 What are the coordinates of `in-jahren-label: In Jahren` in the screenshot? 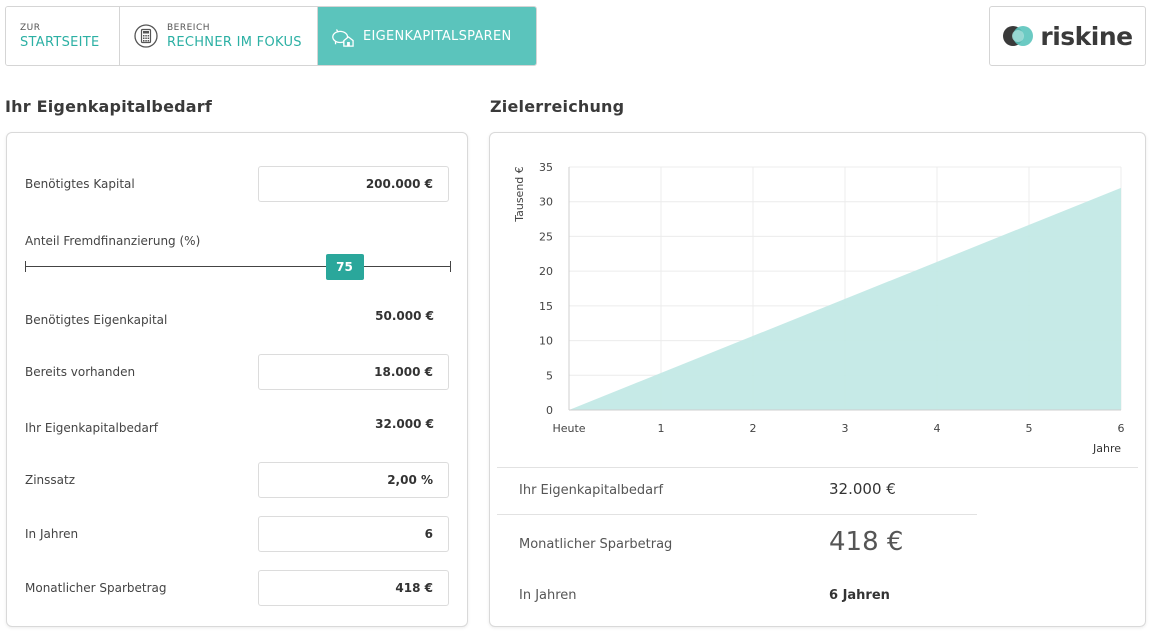 It's located at (52, 534).